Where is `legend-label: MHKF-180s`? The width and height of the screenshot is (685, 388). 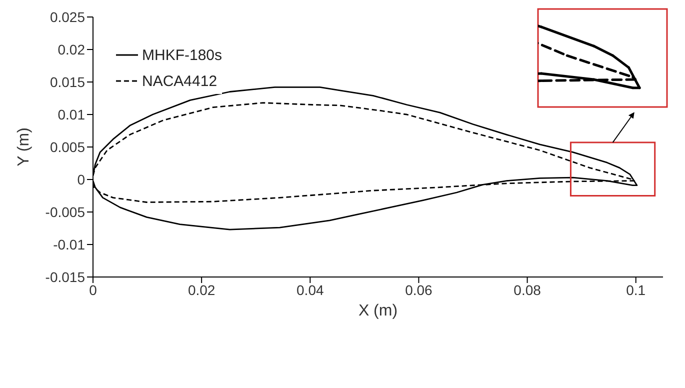
legend-label: MHKF-180s is located at coordinates (182, 55).